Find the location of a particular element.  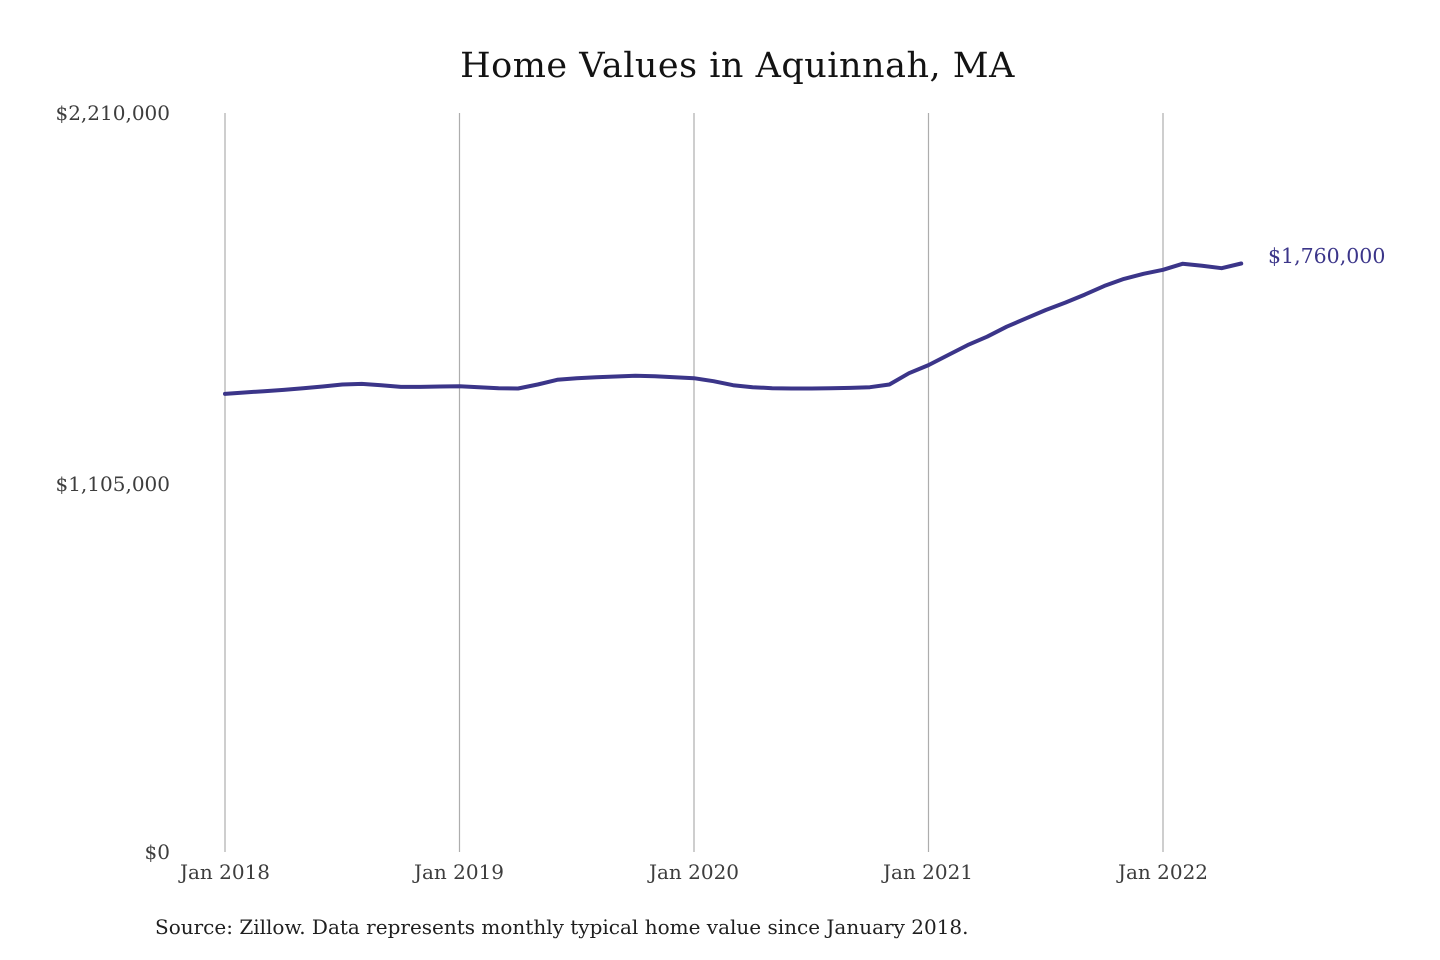

y-axis-tick-zero: $0 is located at coordinates (157, 852).